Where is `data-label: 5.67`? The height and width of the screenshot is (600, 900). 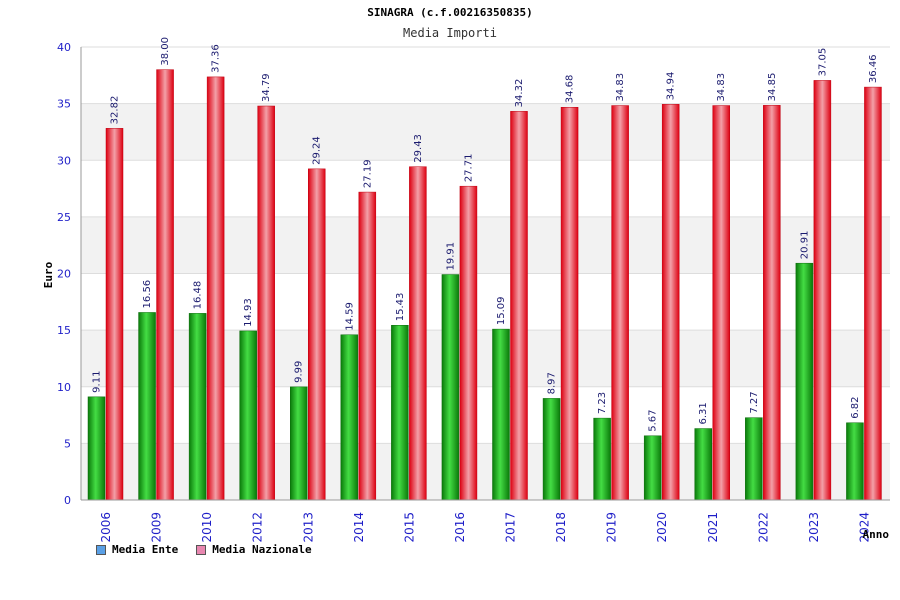
data-label: 5.67 is located at coordinates (653, 421).